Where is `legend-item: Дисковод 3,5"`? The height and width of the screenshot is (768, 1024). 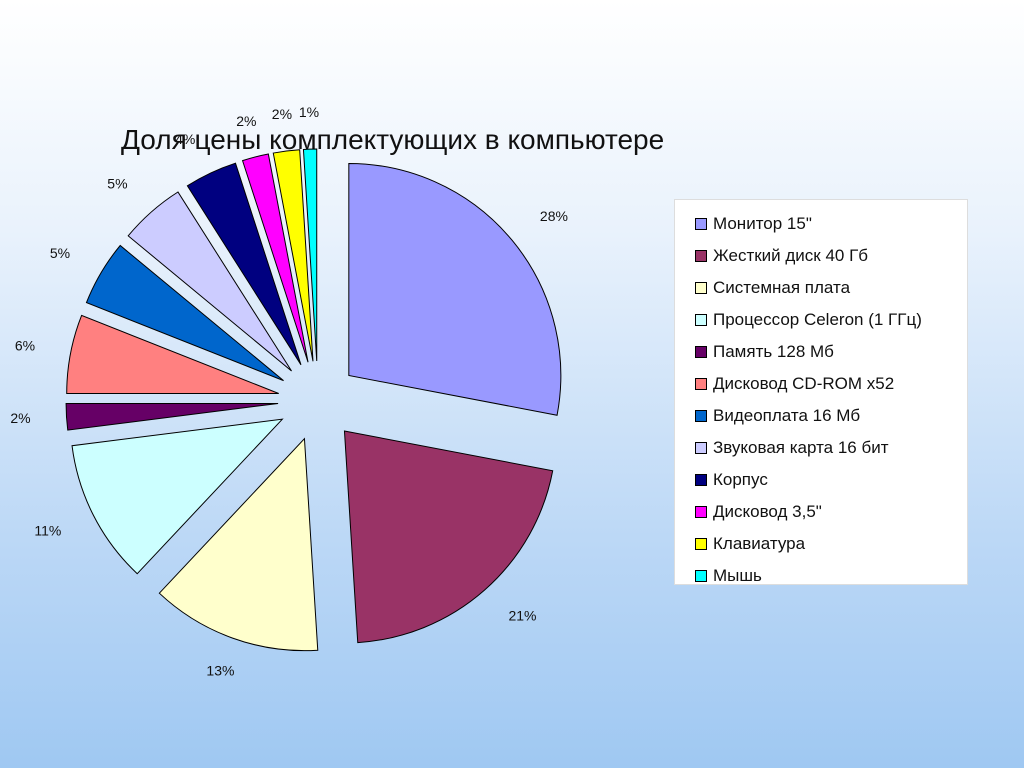 legend-item: Дисковод 3,5" is located at coordinates (821, 512).